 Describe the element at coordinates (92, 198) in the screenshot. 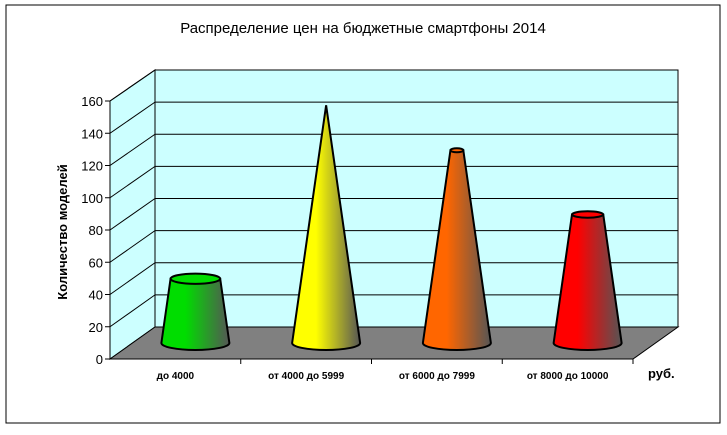

I see `y-tick-label: 100` at that location.